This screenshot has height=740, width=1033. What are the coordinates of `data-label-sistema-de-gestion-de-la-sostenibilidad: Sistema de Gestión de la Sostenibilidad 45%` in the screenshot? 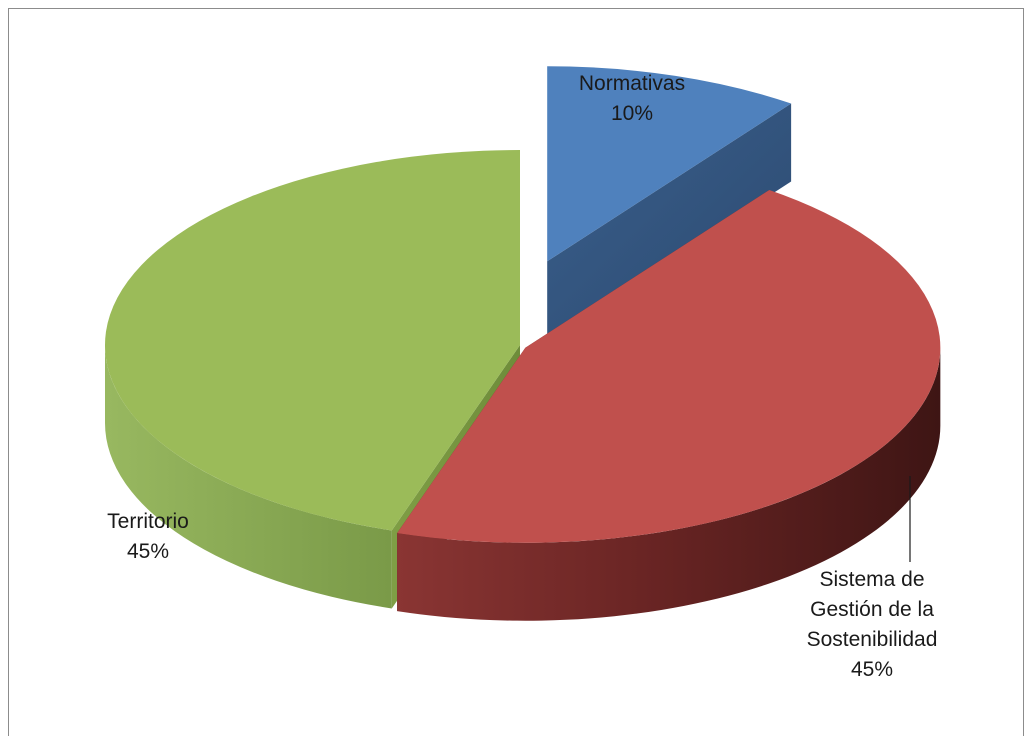 It's located at (872, 624).